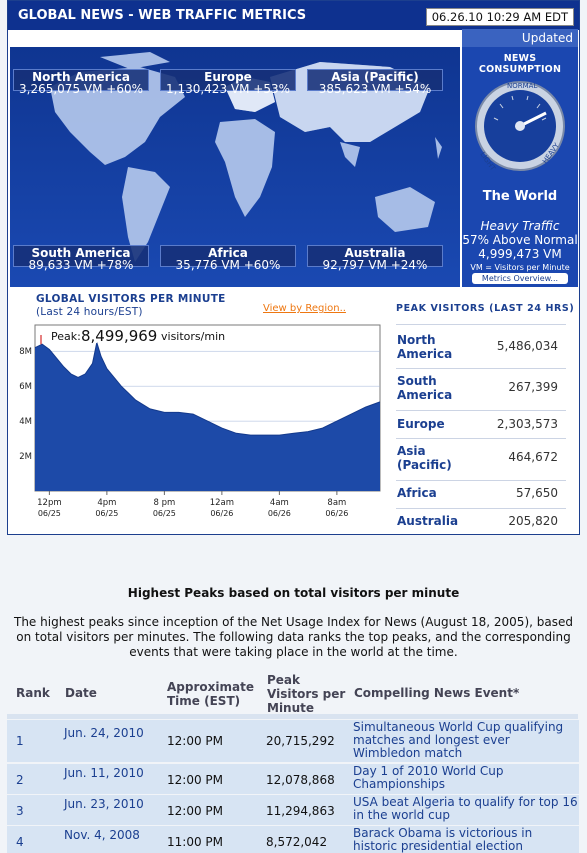 The height and width of the screenshot is (853, 587). Describe the element at coordinates (304, 308) in the screenshot. I see `view-by-region-link: View by Region..` at that location.